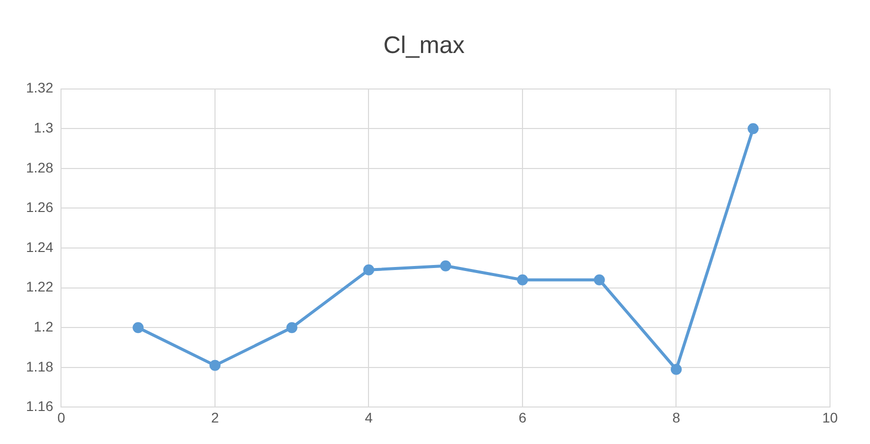 The image size is (870, 444). I want to click on x-tick-label: 4, so click(368, 417).